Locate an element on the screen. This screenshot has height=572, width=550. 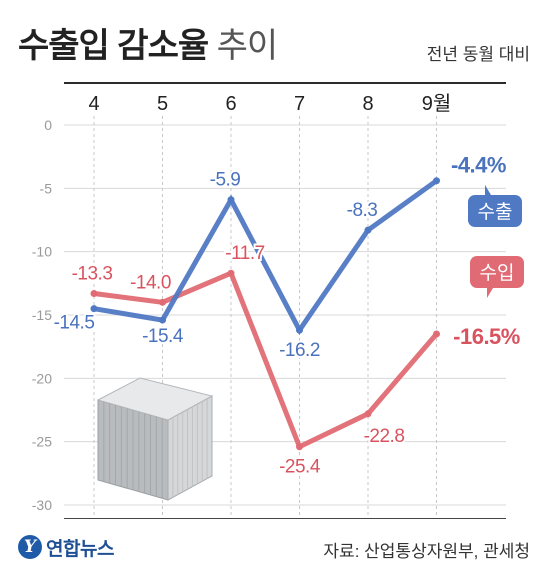
y-tick-label: -25 is located at coordinates (42, 442).